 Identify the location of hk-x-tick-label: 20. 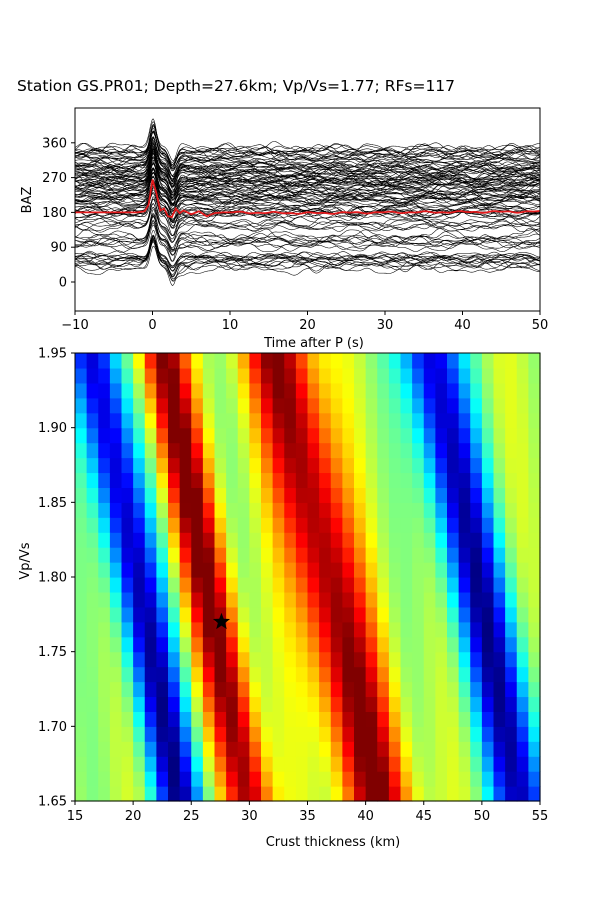
(133, 816).